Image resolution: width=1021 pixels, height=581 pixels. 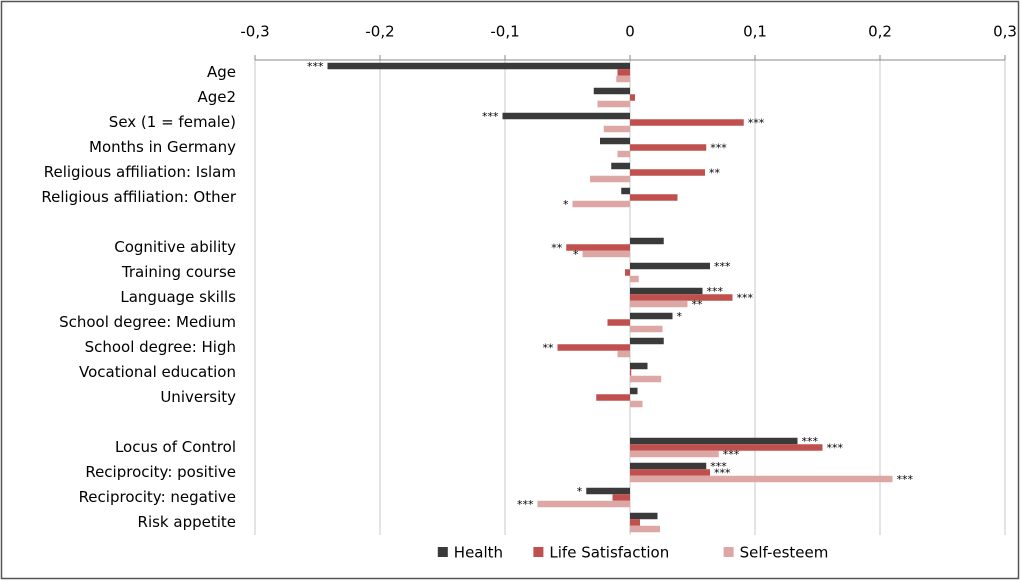 What do you see at coordinates (178, 297) in the screenshot?
I see `y-tick-label: Language skills` at bounding box center [178, 297].